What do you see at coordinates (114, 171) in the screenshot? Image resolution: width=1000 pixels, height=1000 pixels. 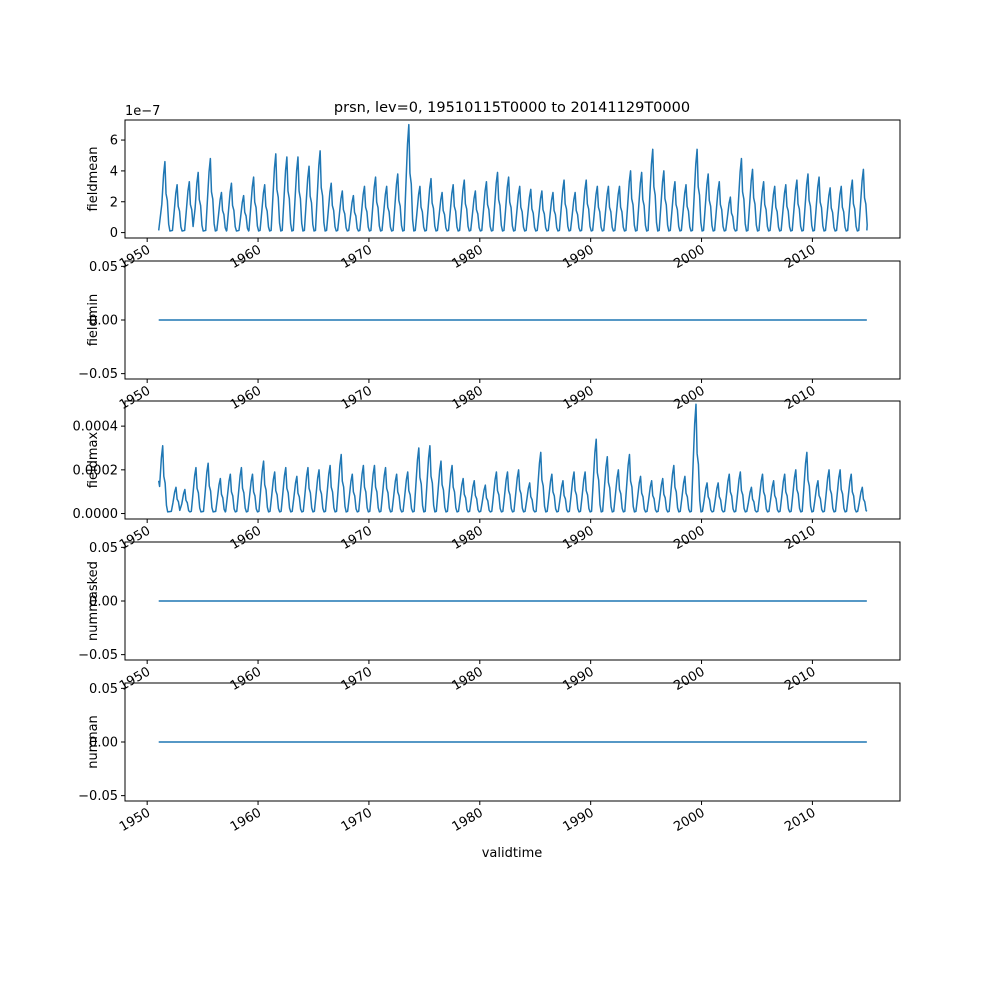 I see `fieldmean-ytick-label: 4` at bounding box center [114, 171].